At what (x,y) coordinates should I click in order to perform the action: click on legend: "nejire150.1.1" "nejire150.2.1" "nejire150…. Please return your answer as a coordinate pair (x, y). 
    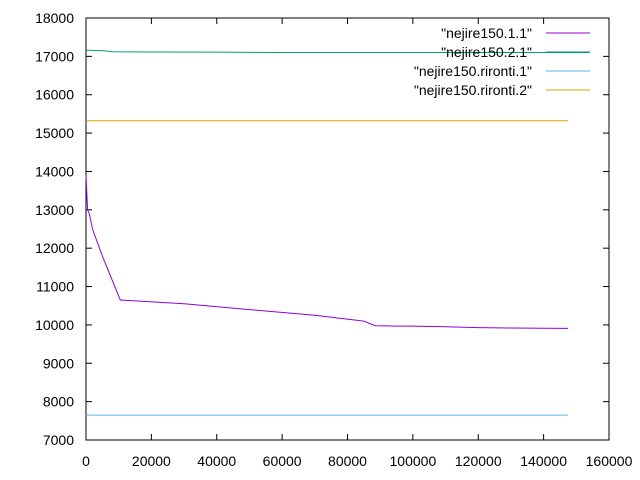
    Looking at the image, I should click on (502, 61).